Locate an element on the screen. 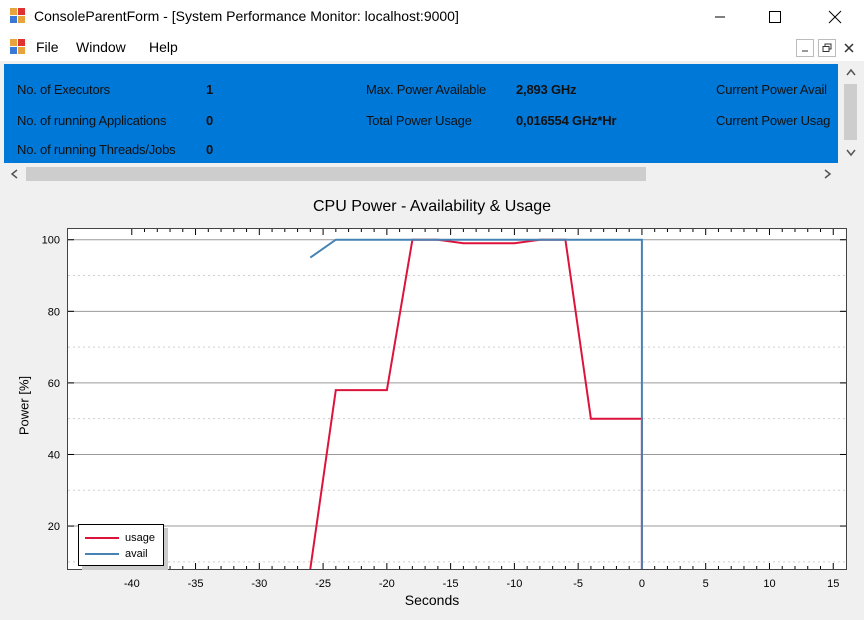 The height and width of the screenshot is (620, 864). horizontal-scroll-thumb is located at coordinates (336, 174).